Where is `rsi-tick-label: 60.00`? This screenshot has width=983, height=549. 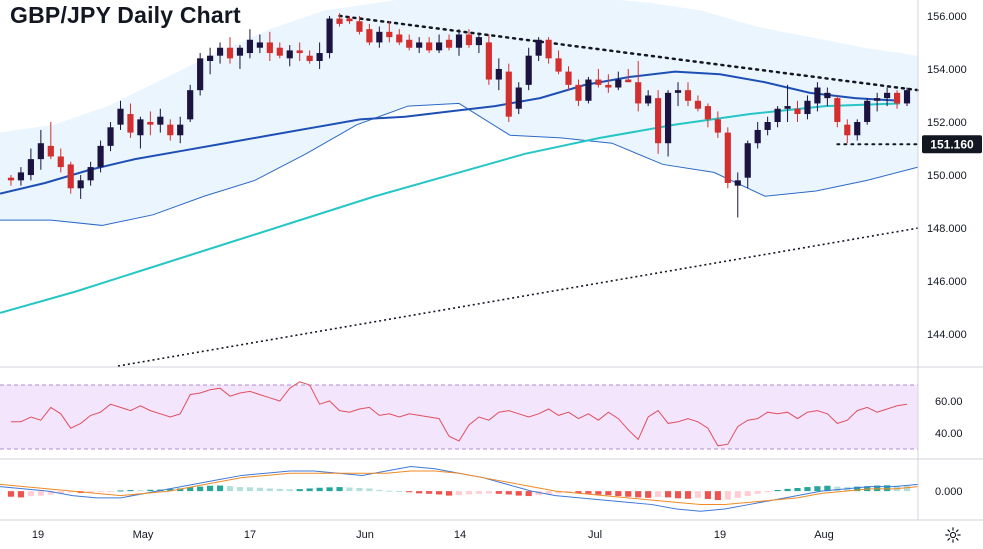 rsi-tick-label: 60.00 is located at coordinates (949, 402).